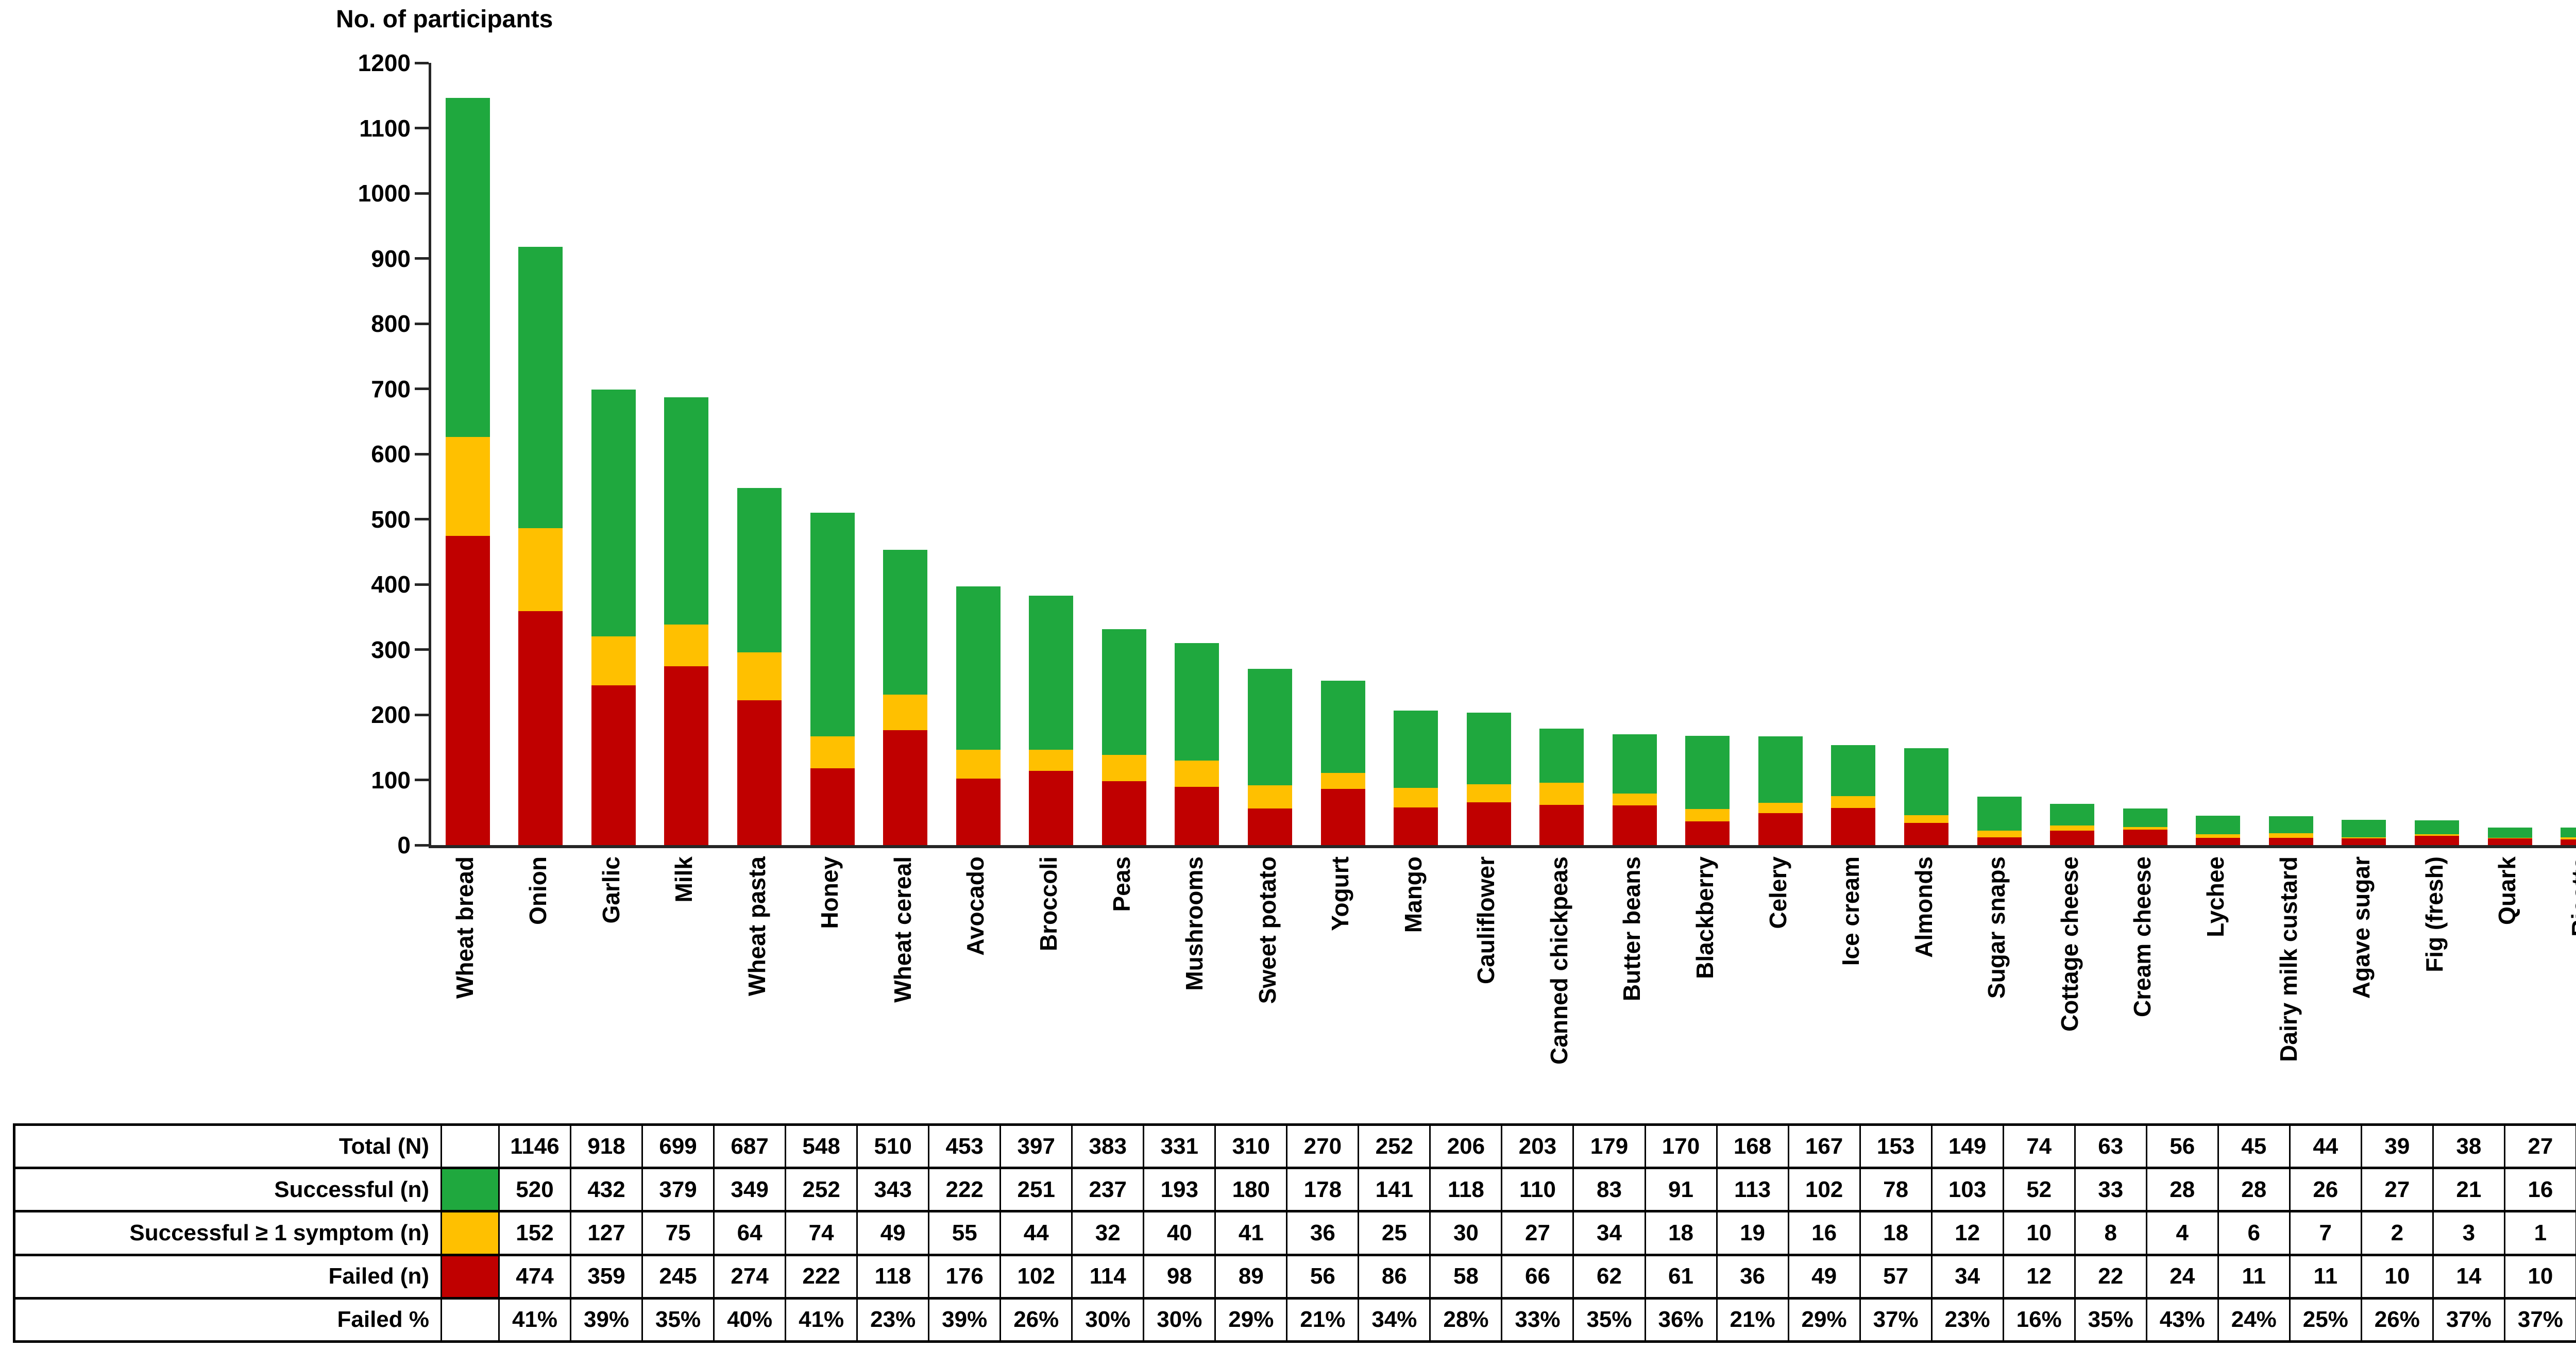 Image resolution: width=2576 pixels, height=1348 pixels. I want to click on x-category-slot: Peas, so click(1121, 980).